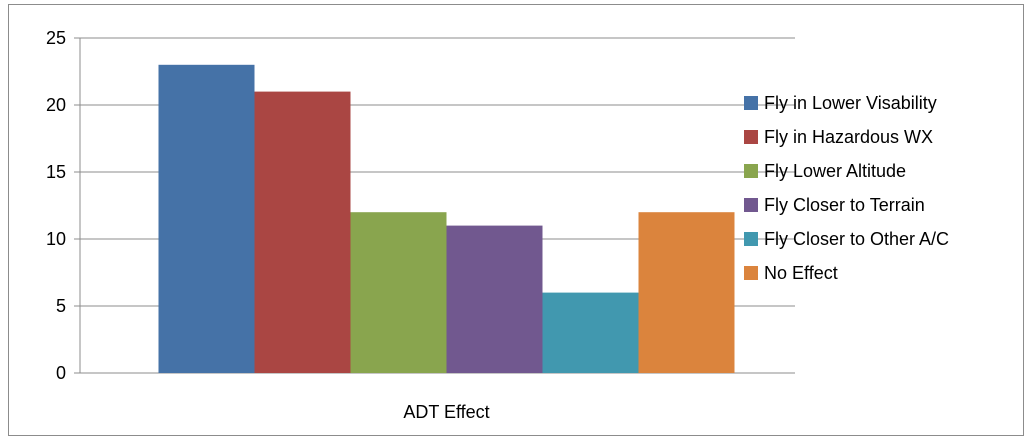  Describe the element at coordinates (302, 232) in the screenshot. I see `bar-fly-in-hazardous-wx` at that location.